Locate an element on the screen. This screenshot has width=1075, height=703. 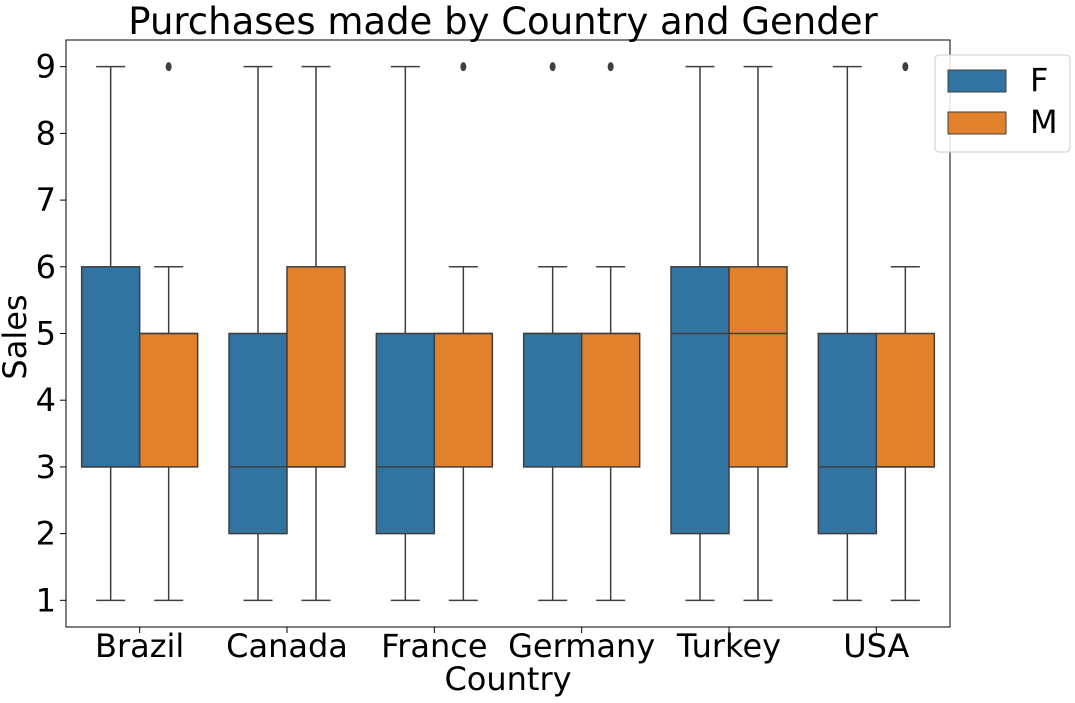
y-tick-label: 7 is located at coordinates (46, 200).